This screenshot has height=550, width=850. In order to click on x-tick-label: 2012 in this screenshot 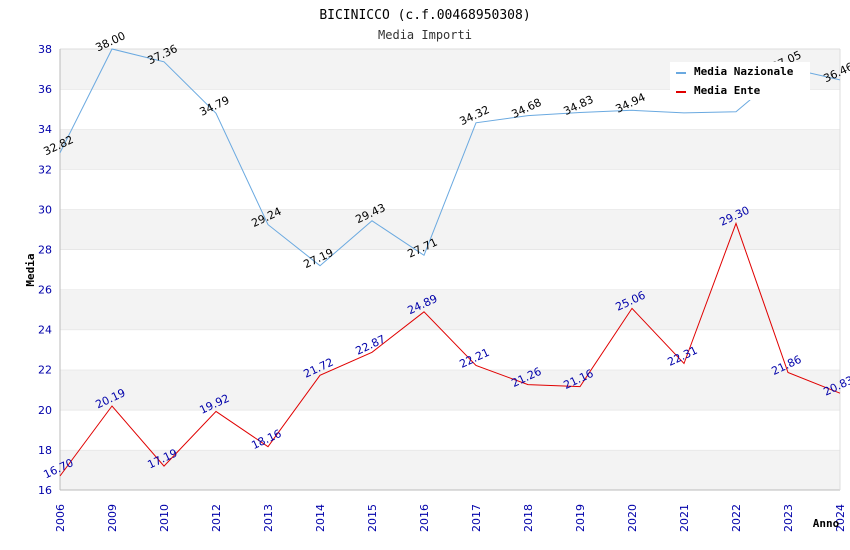, I will do `click(216, 518)`.